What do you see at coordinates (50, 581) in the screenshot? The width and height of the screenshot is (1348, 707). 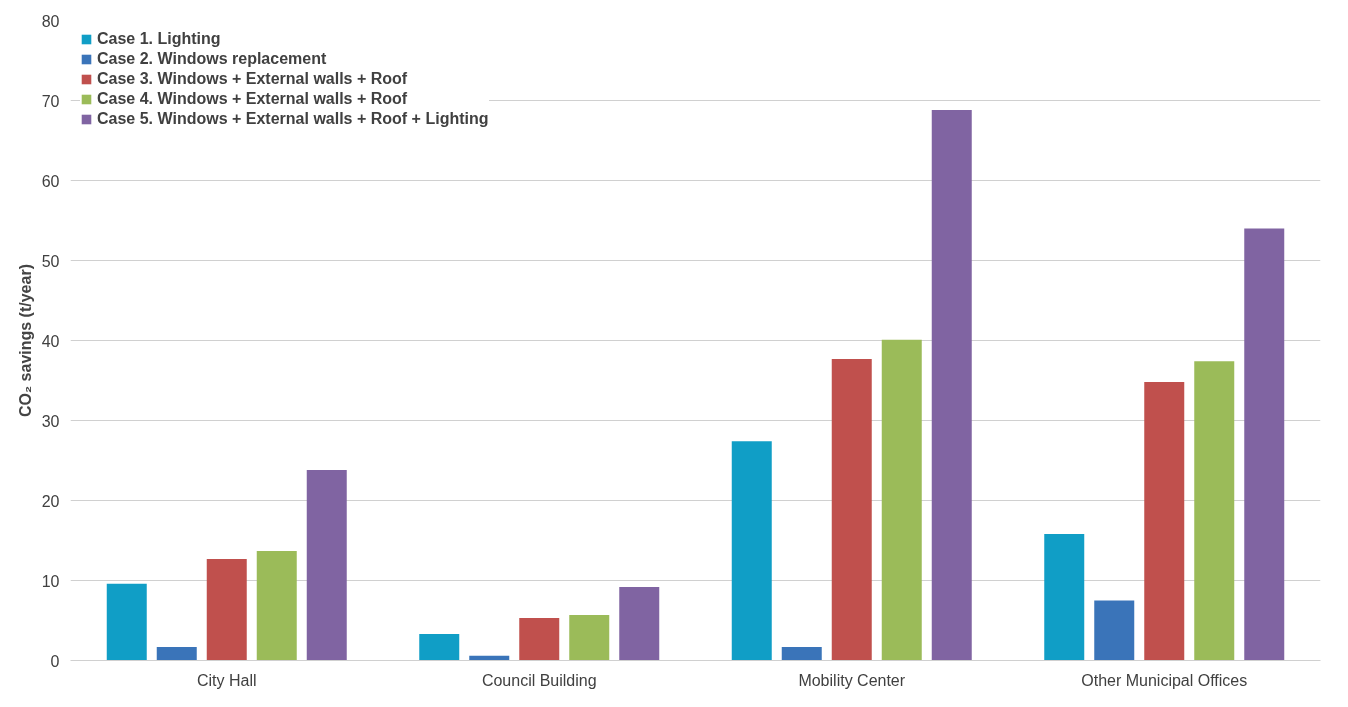 I see `y-tick-label: 10` at bounding box center [50, 581].